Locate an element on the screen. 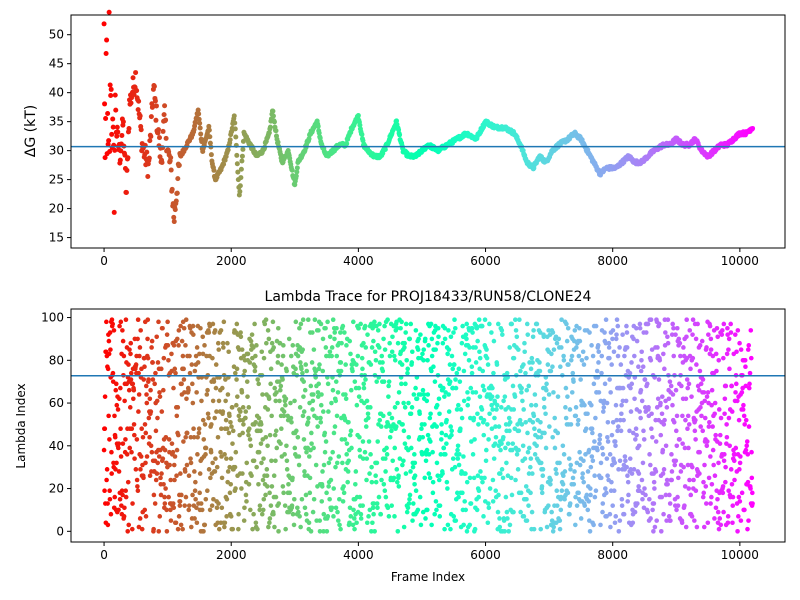  y-tick-label: 40 is located at coordinates (56, 446).